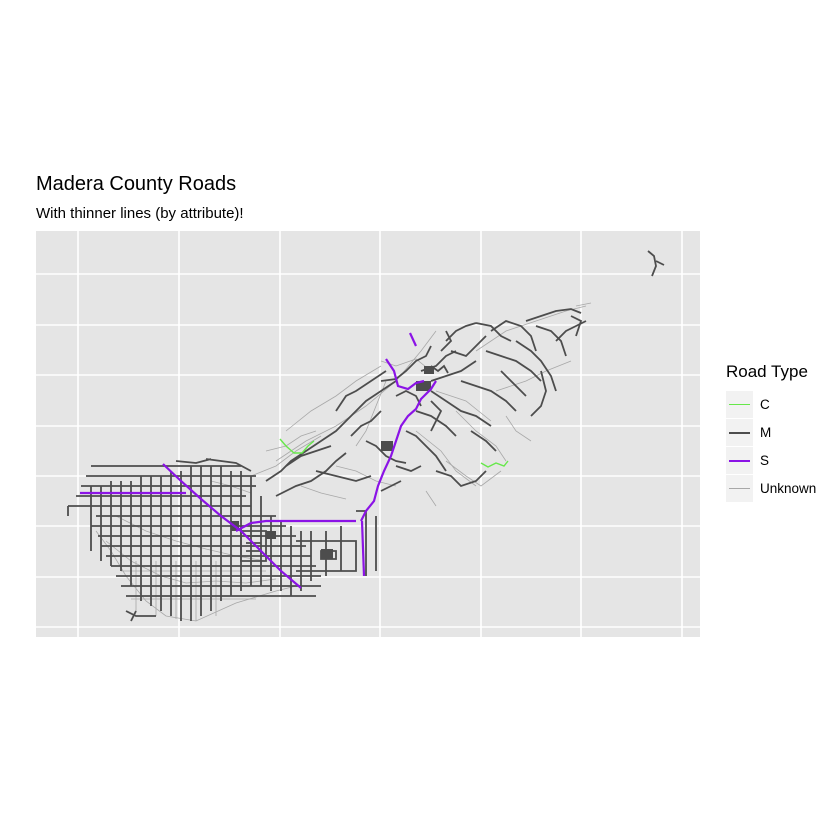  I want to click on legend-label: Unknown, so click(788, 488).